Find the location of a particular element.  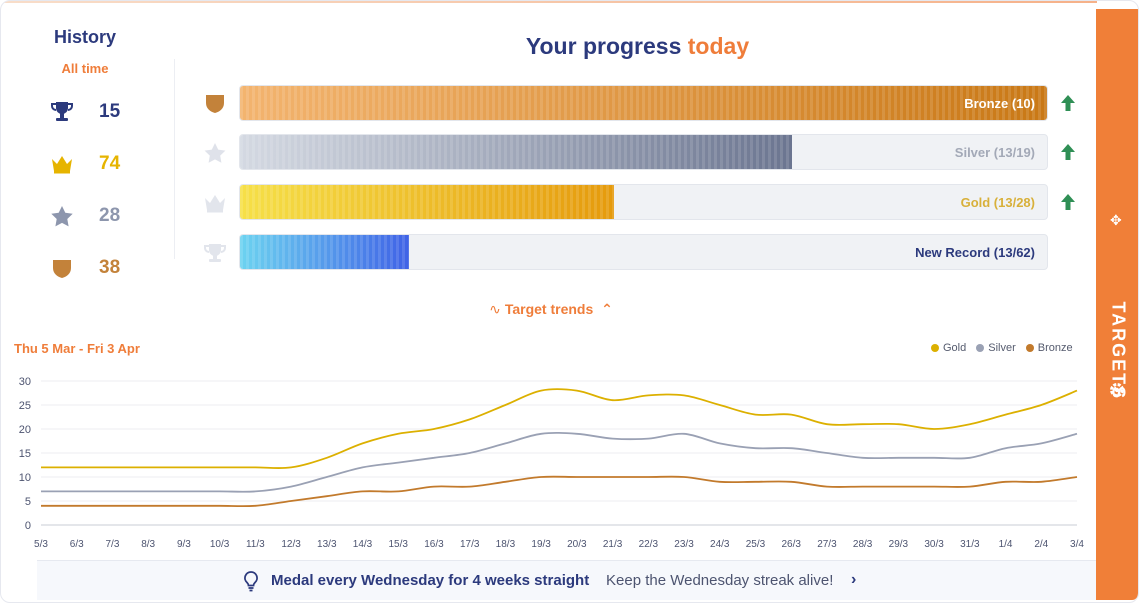

divider is located at coordinates (174, 159).